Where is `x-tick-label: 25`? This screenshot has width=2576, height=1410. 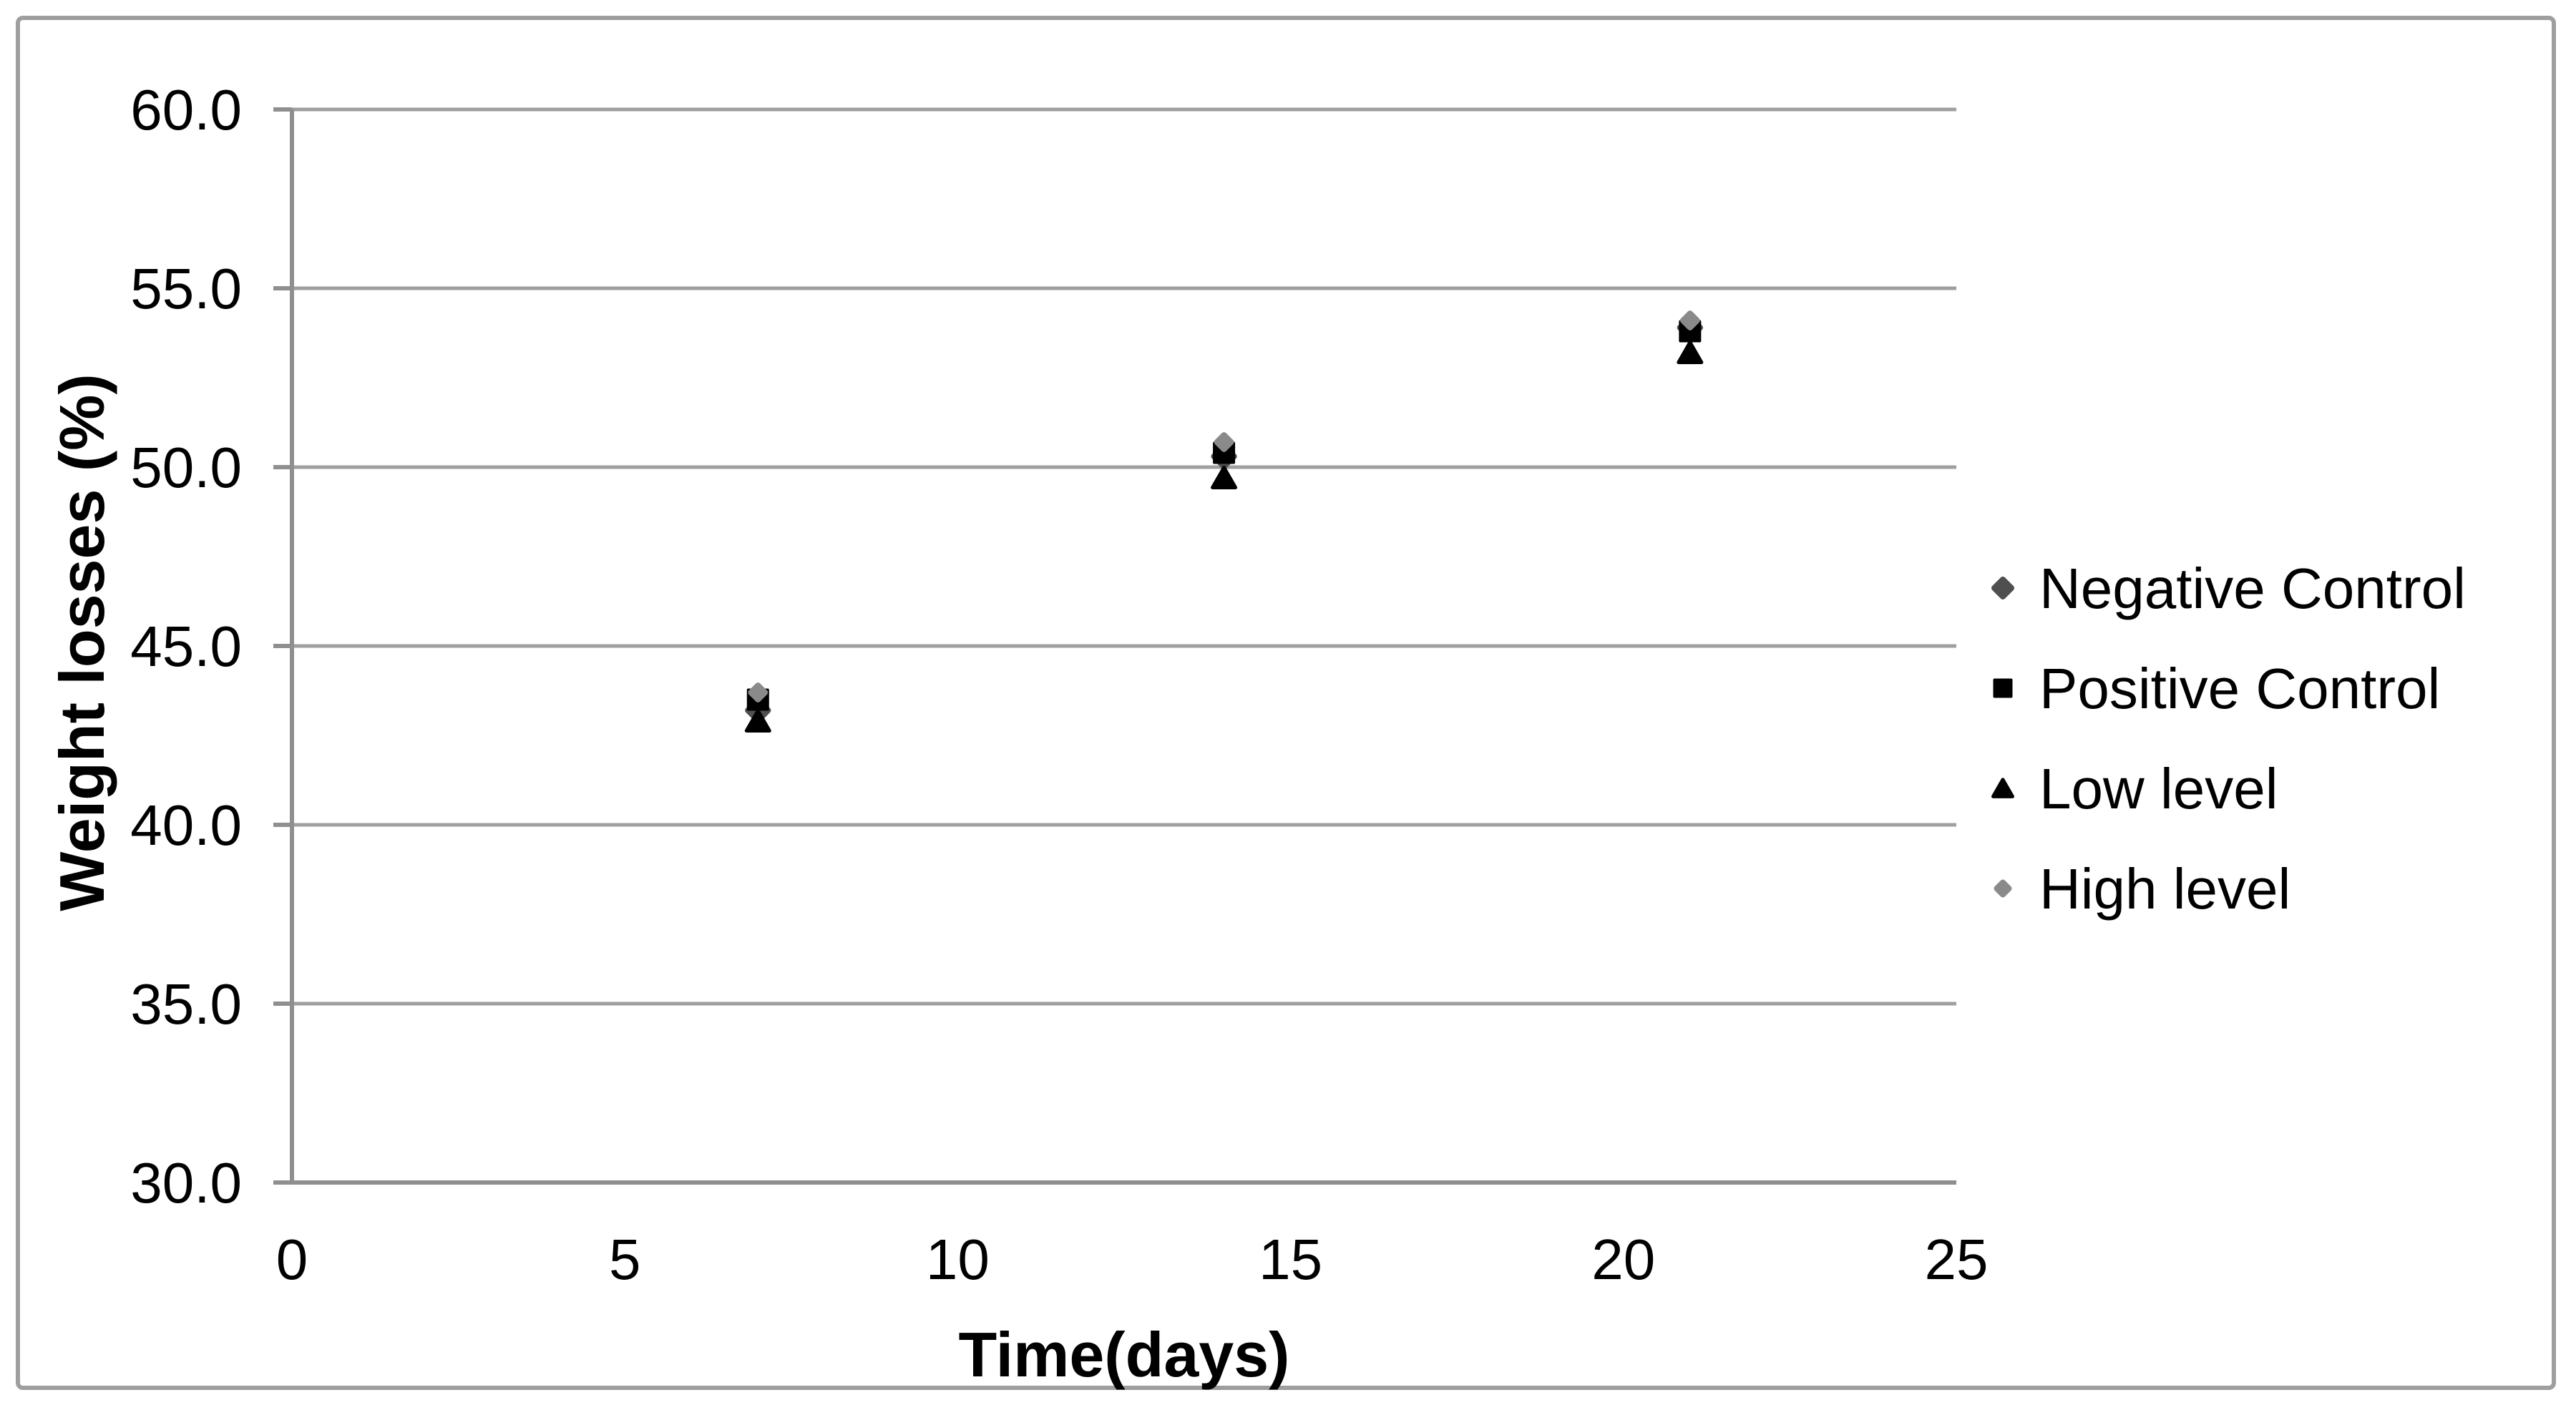
x-tick-label: 25 is located at coordinates (1957, 1259).